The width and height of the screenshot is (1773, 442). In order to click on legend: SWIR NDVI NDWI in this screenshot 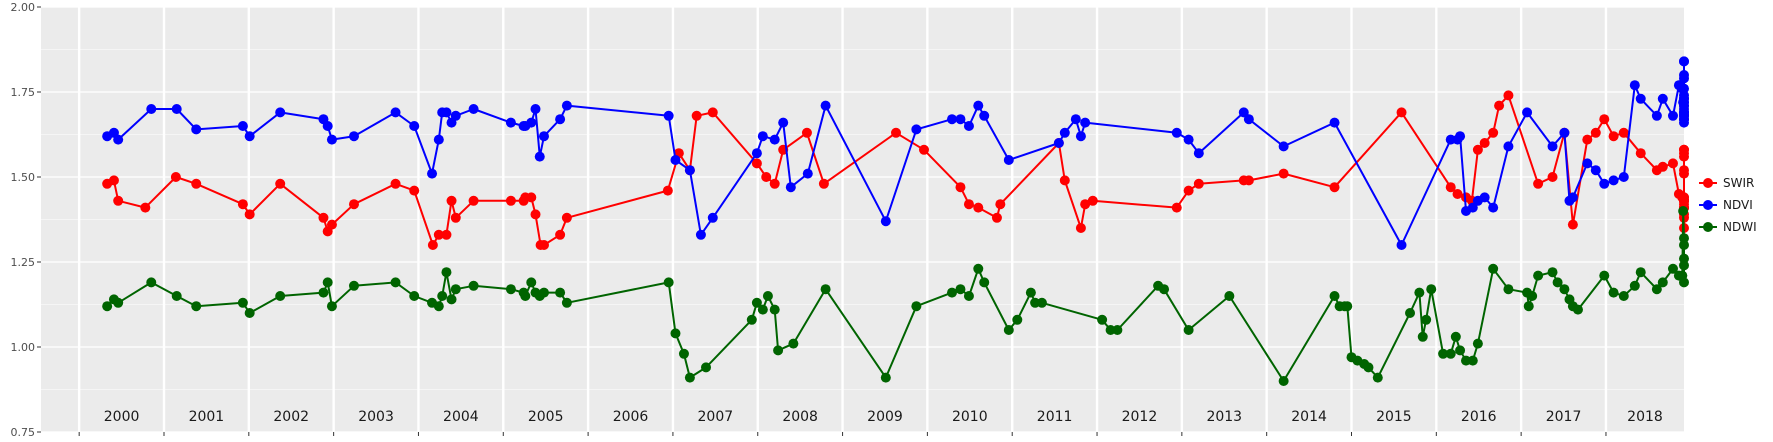, I will do `click(1728, 205)`.